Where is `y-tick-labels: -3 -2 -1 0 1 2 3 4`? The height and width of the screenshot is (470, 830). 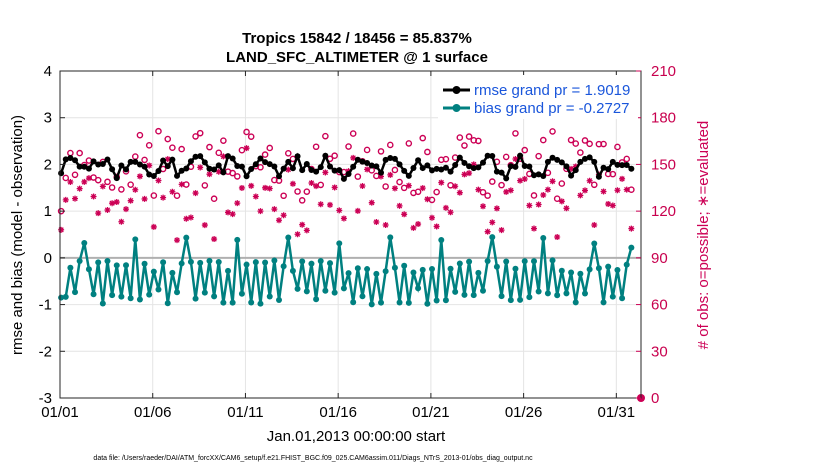 y-tick-labels: -3 -2 -1 0 1 2 3 4 is located at coordinates (45, 235).